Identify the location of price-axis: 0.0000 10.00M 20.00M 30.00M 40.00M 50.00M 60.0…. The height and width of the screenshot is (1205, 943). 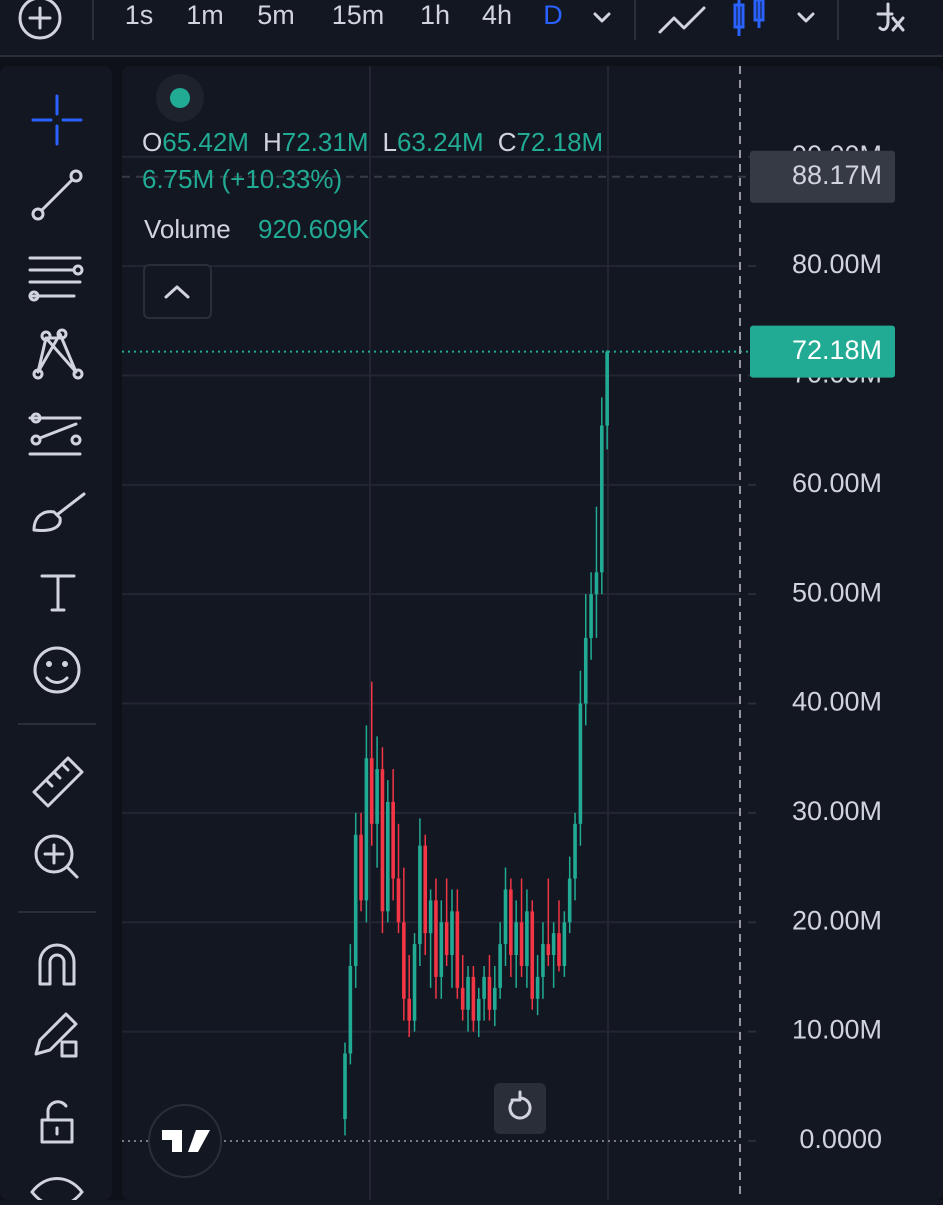
(821, 647).